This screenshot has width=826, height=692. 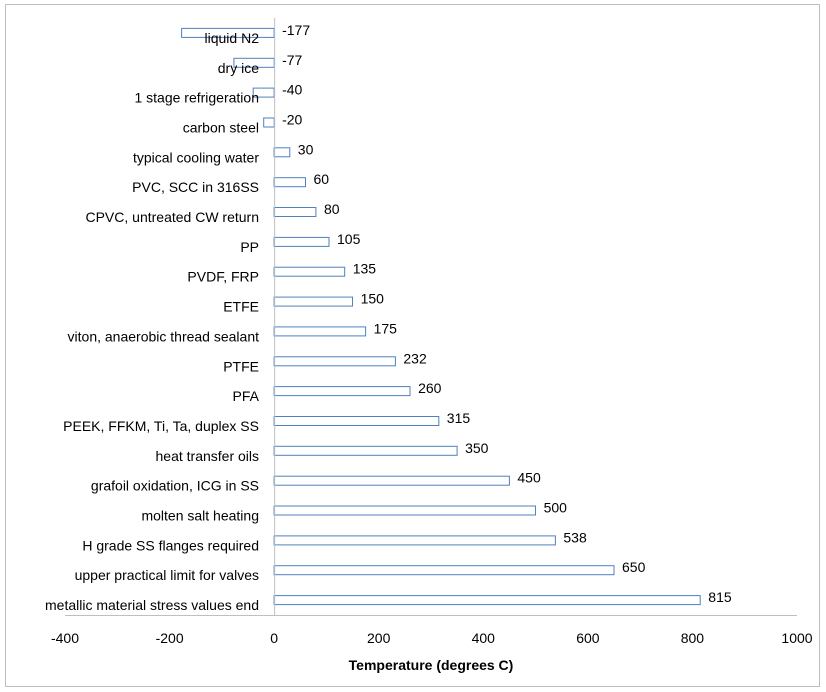 I want to click on data-label: 232, so click(x=415, y=358).